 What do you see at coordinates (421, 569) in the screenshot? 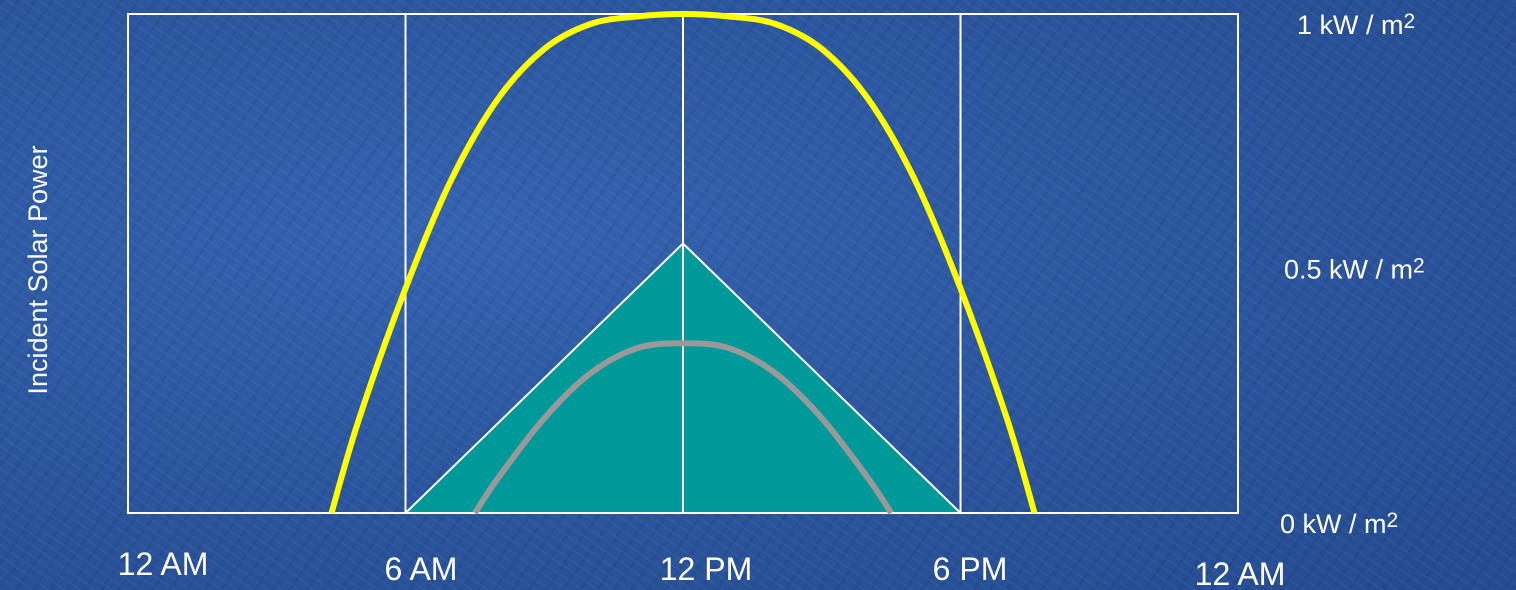
I see `x-tick-label: 6 AM` at bounding box center [421, 569].